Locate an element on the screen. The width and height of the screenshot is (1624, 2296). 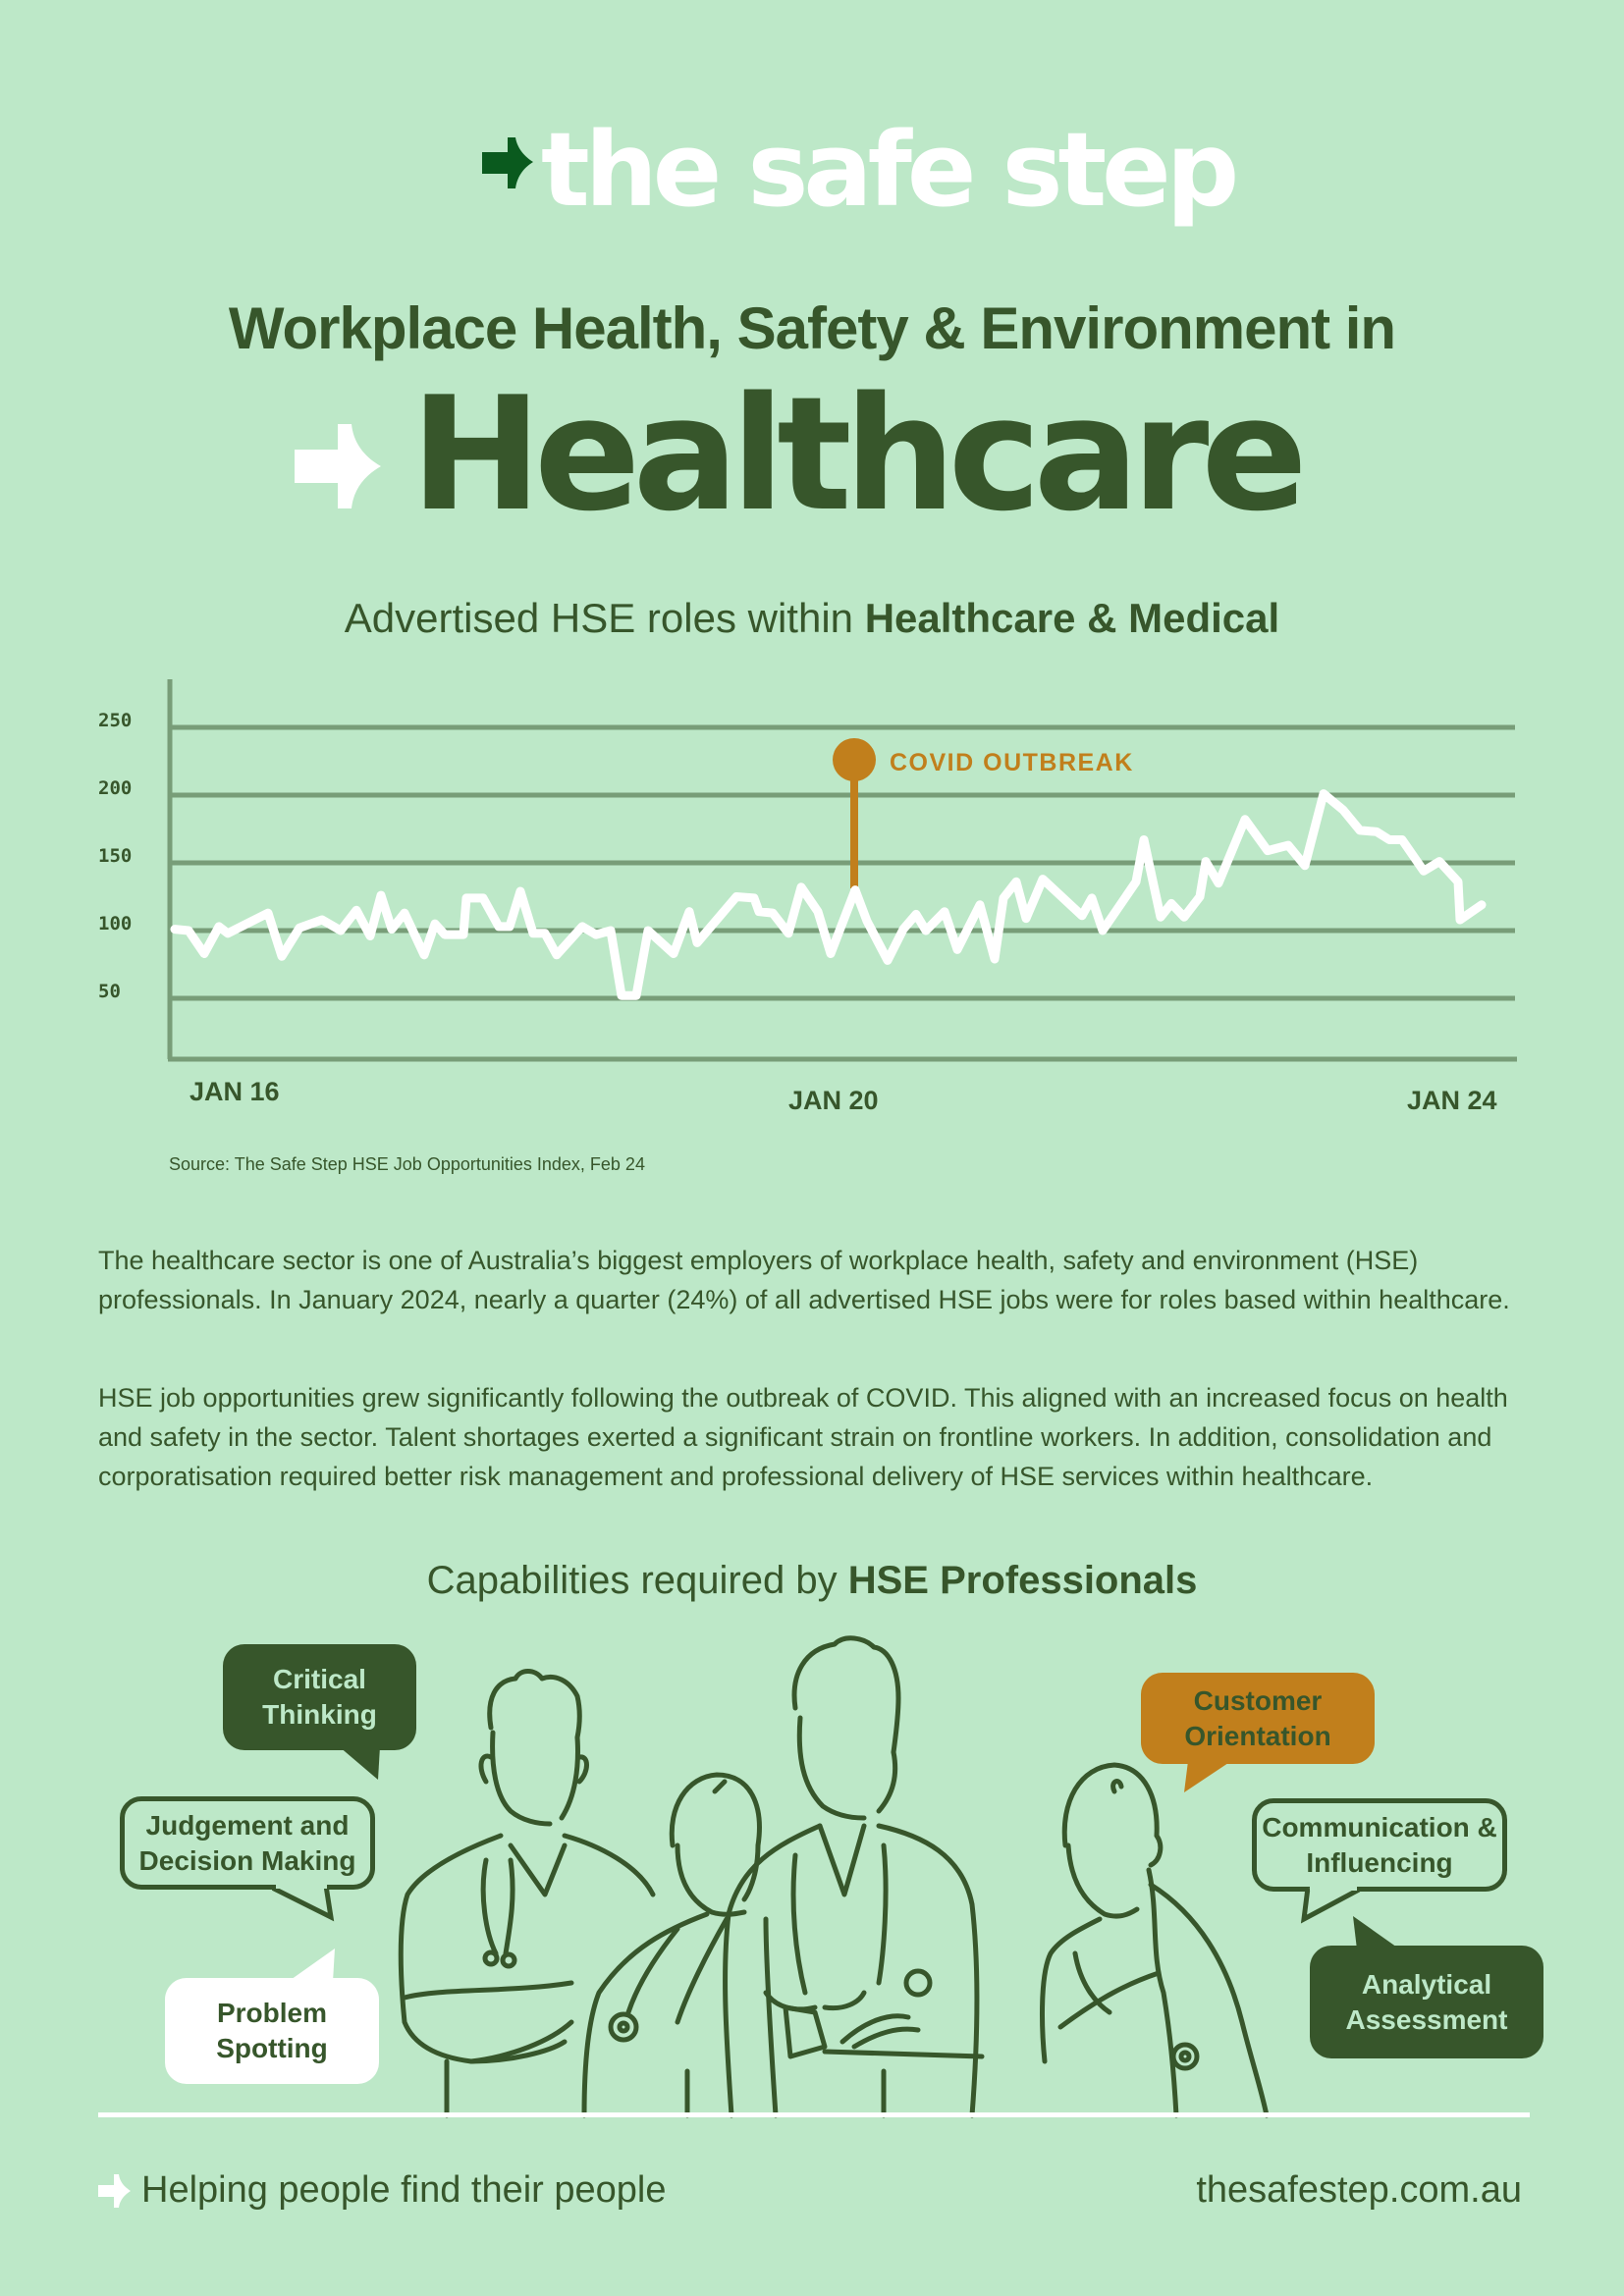
healthcare-workers-illustration is located at coordinates (834, 1876).